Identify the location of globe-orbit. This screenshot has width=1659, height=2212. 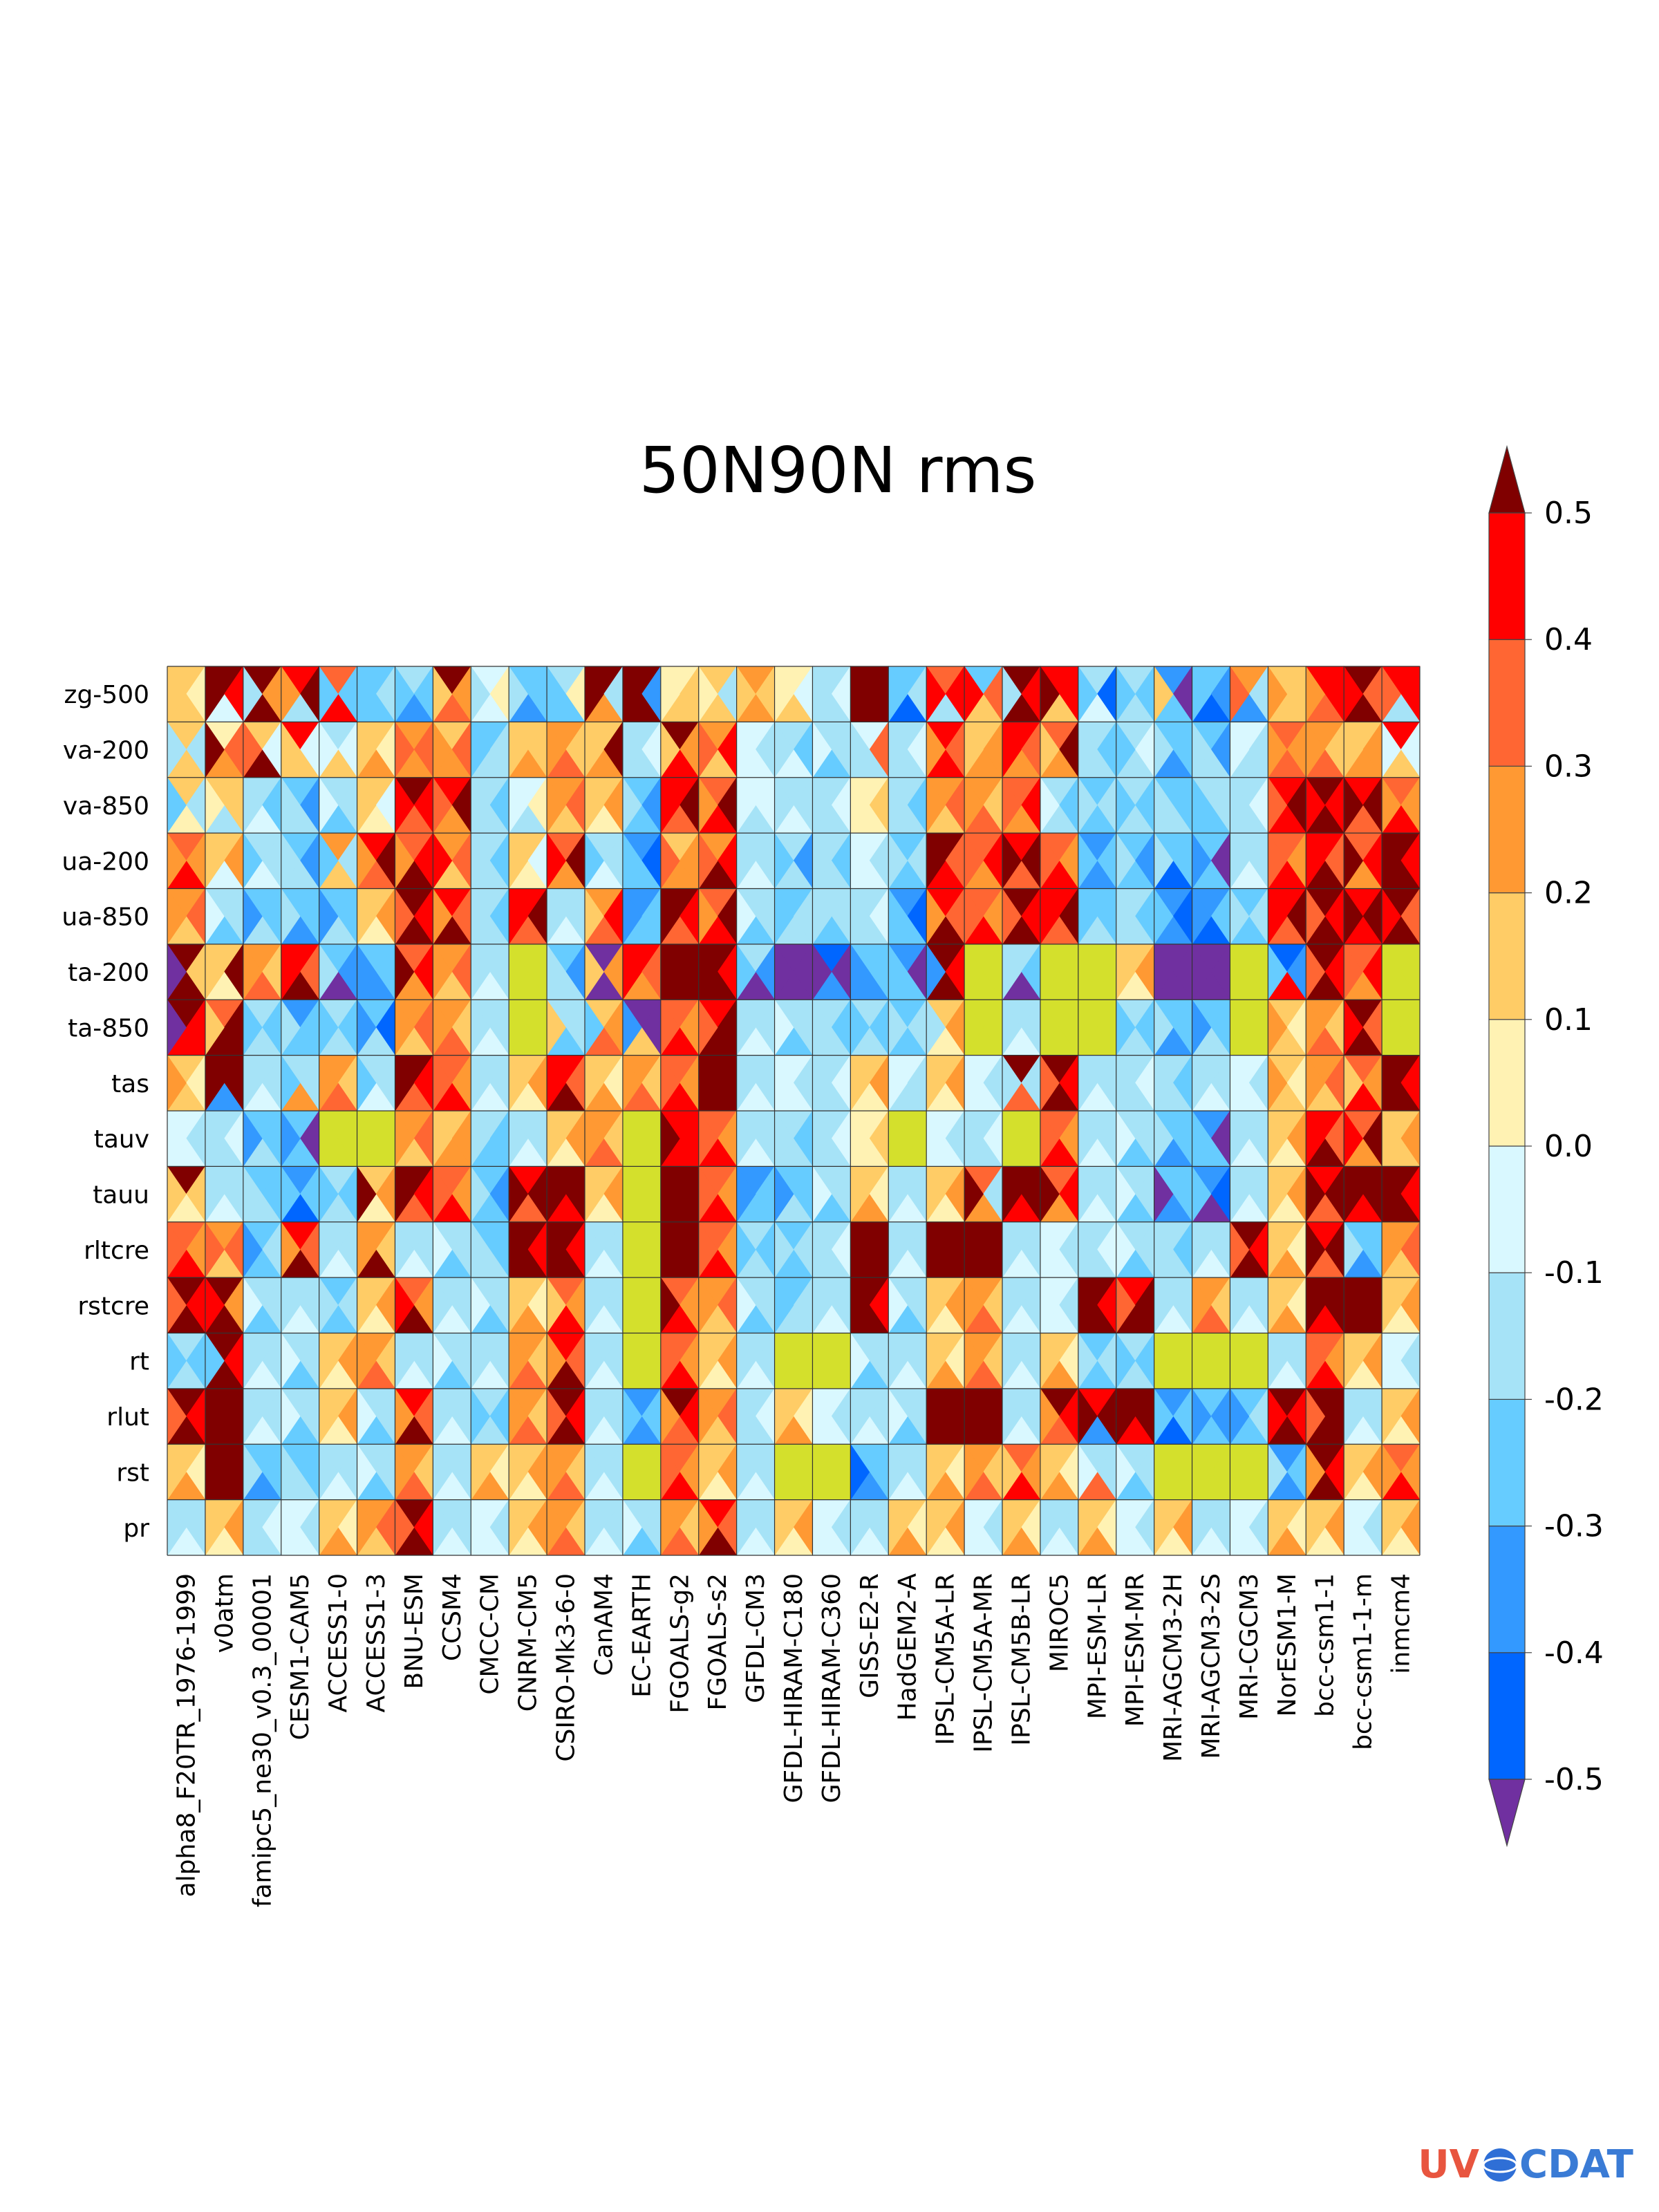
(1500, 2165).